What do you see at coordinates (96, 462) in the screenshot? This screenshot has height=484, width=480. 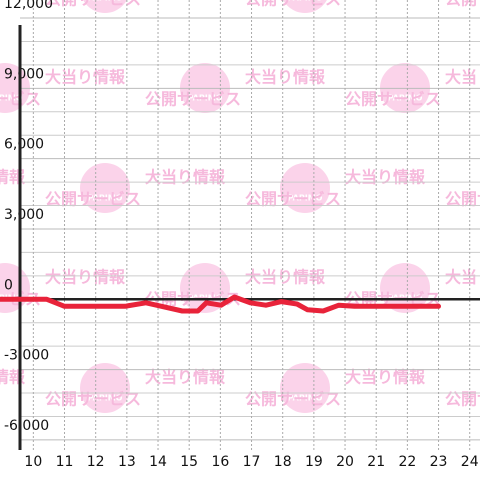 I see `x-tick-label: 12` at bounding box center [96, 462].